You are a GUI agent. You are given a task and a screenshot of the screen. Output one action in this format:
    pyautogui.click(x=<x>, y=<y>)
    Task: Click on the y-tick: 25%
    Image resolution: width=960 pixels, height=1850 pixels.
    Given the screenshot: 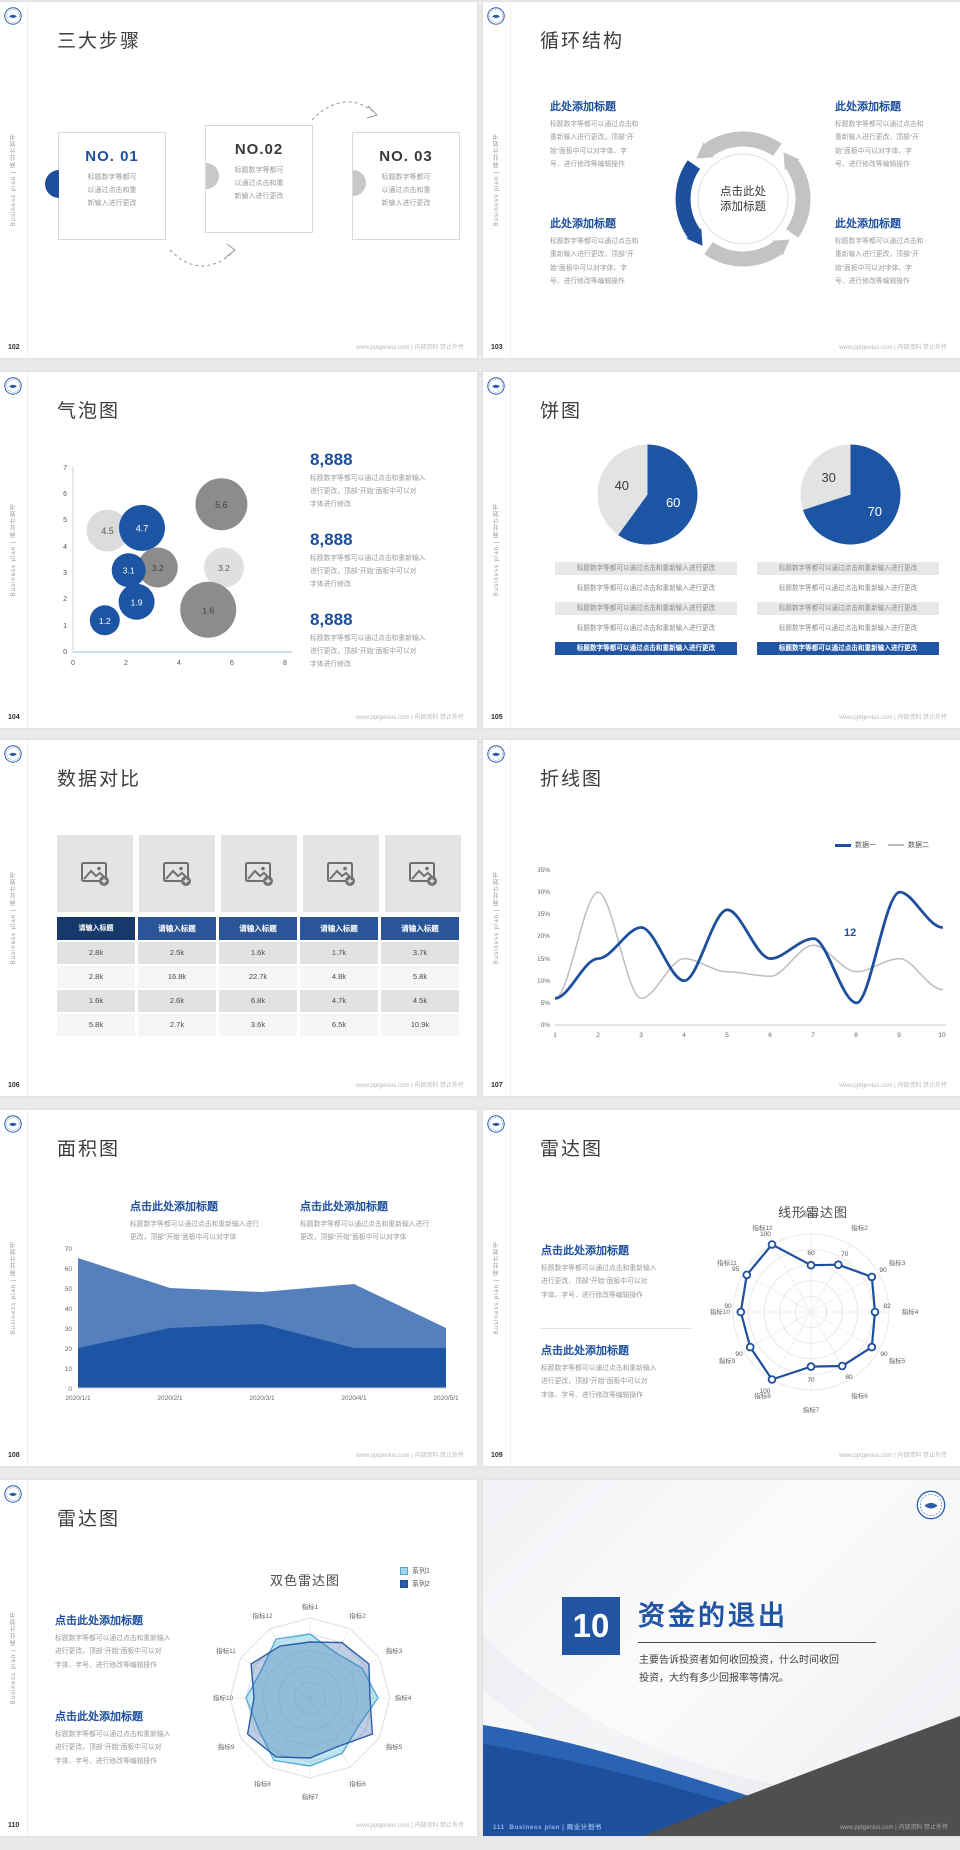 What is the action you would take?
    pyautogui.click(x=544, y=914)
    